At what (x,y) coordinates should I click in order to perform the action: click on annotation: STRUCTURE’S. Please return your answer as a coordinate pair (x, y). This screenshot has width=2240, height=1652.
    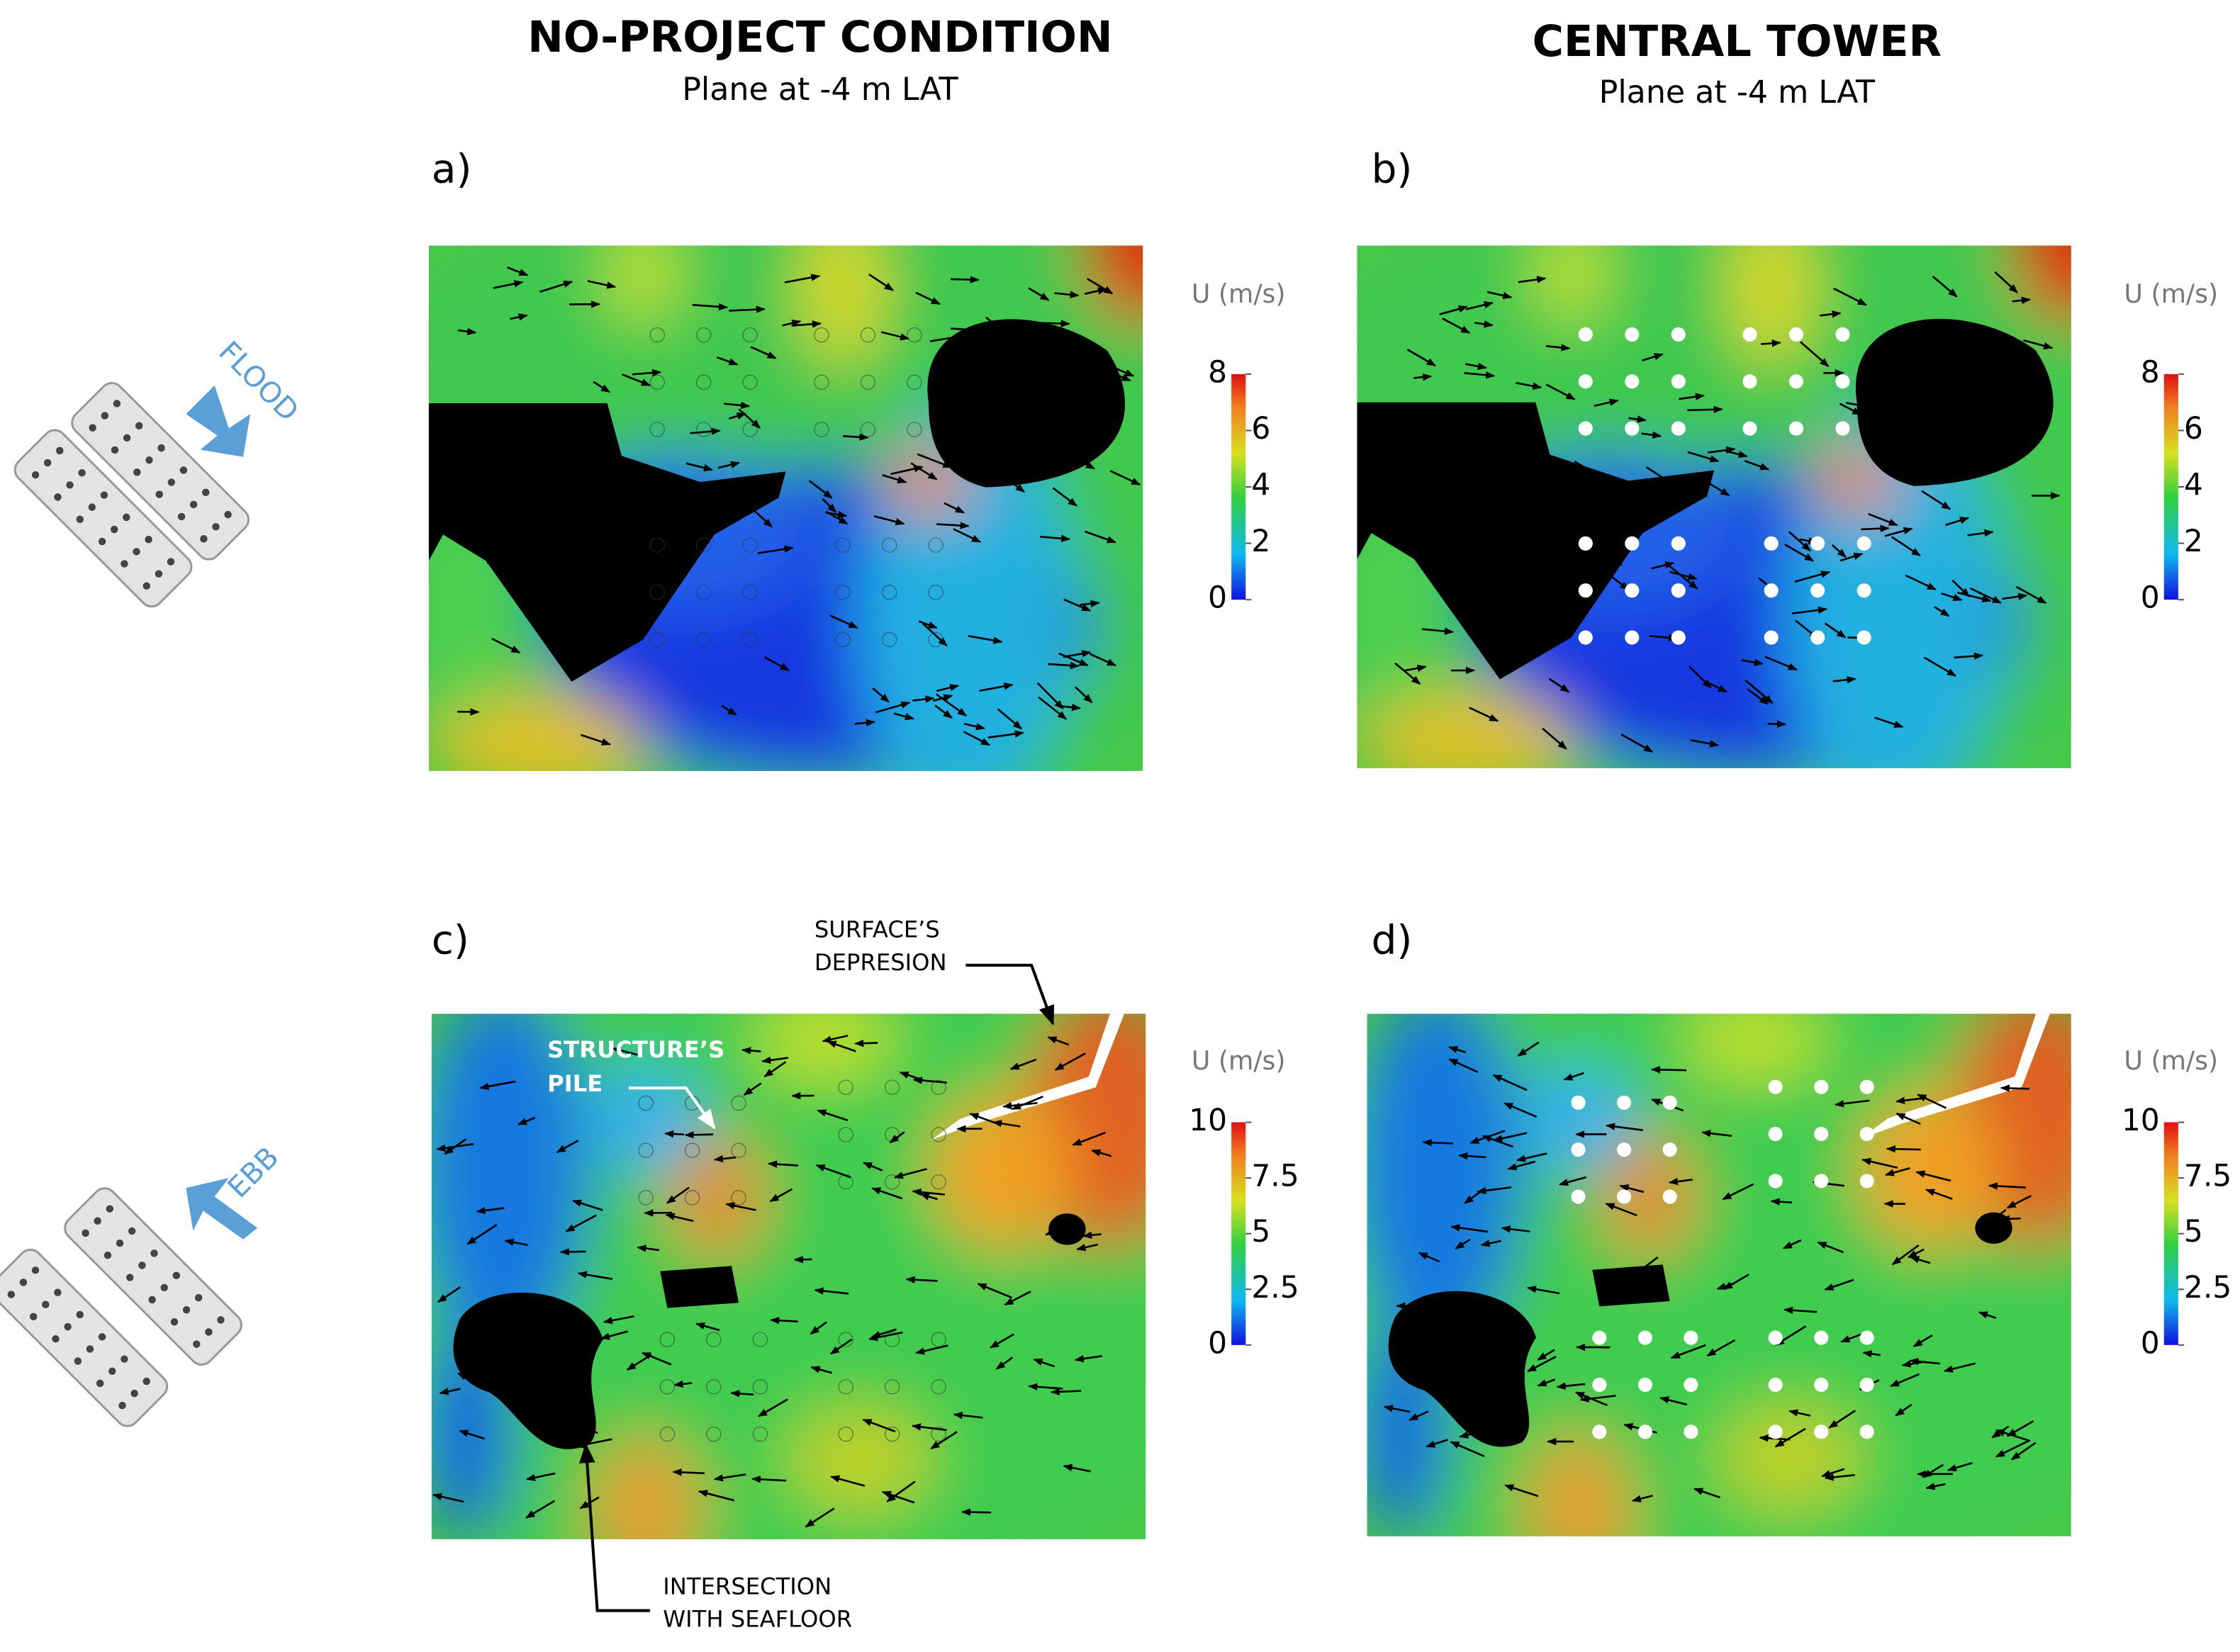
    Looking at the image, I should click on (636, 1049).